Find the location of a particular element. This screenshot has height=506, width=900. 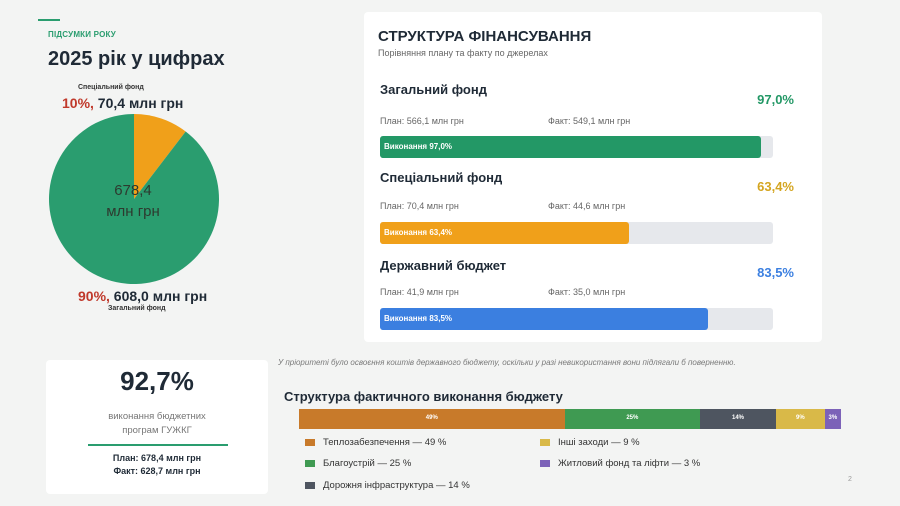

kpi-label-line2: програм ГУЖКГ is located at coordinates (157, 430).